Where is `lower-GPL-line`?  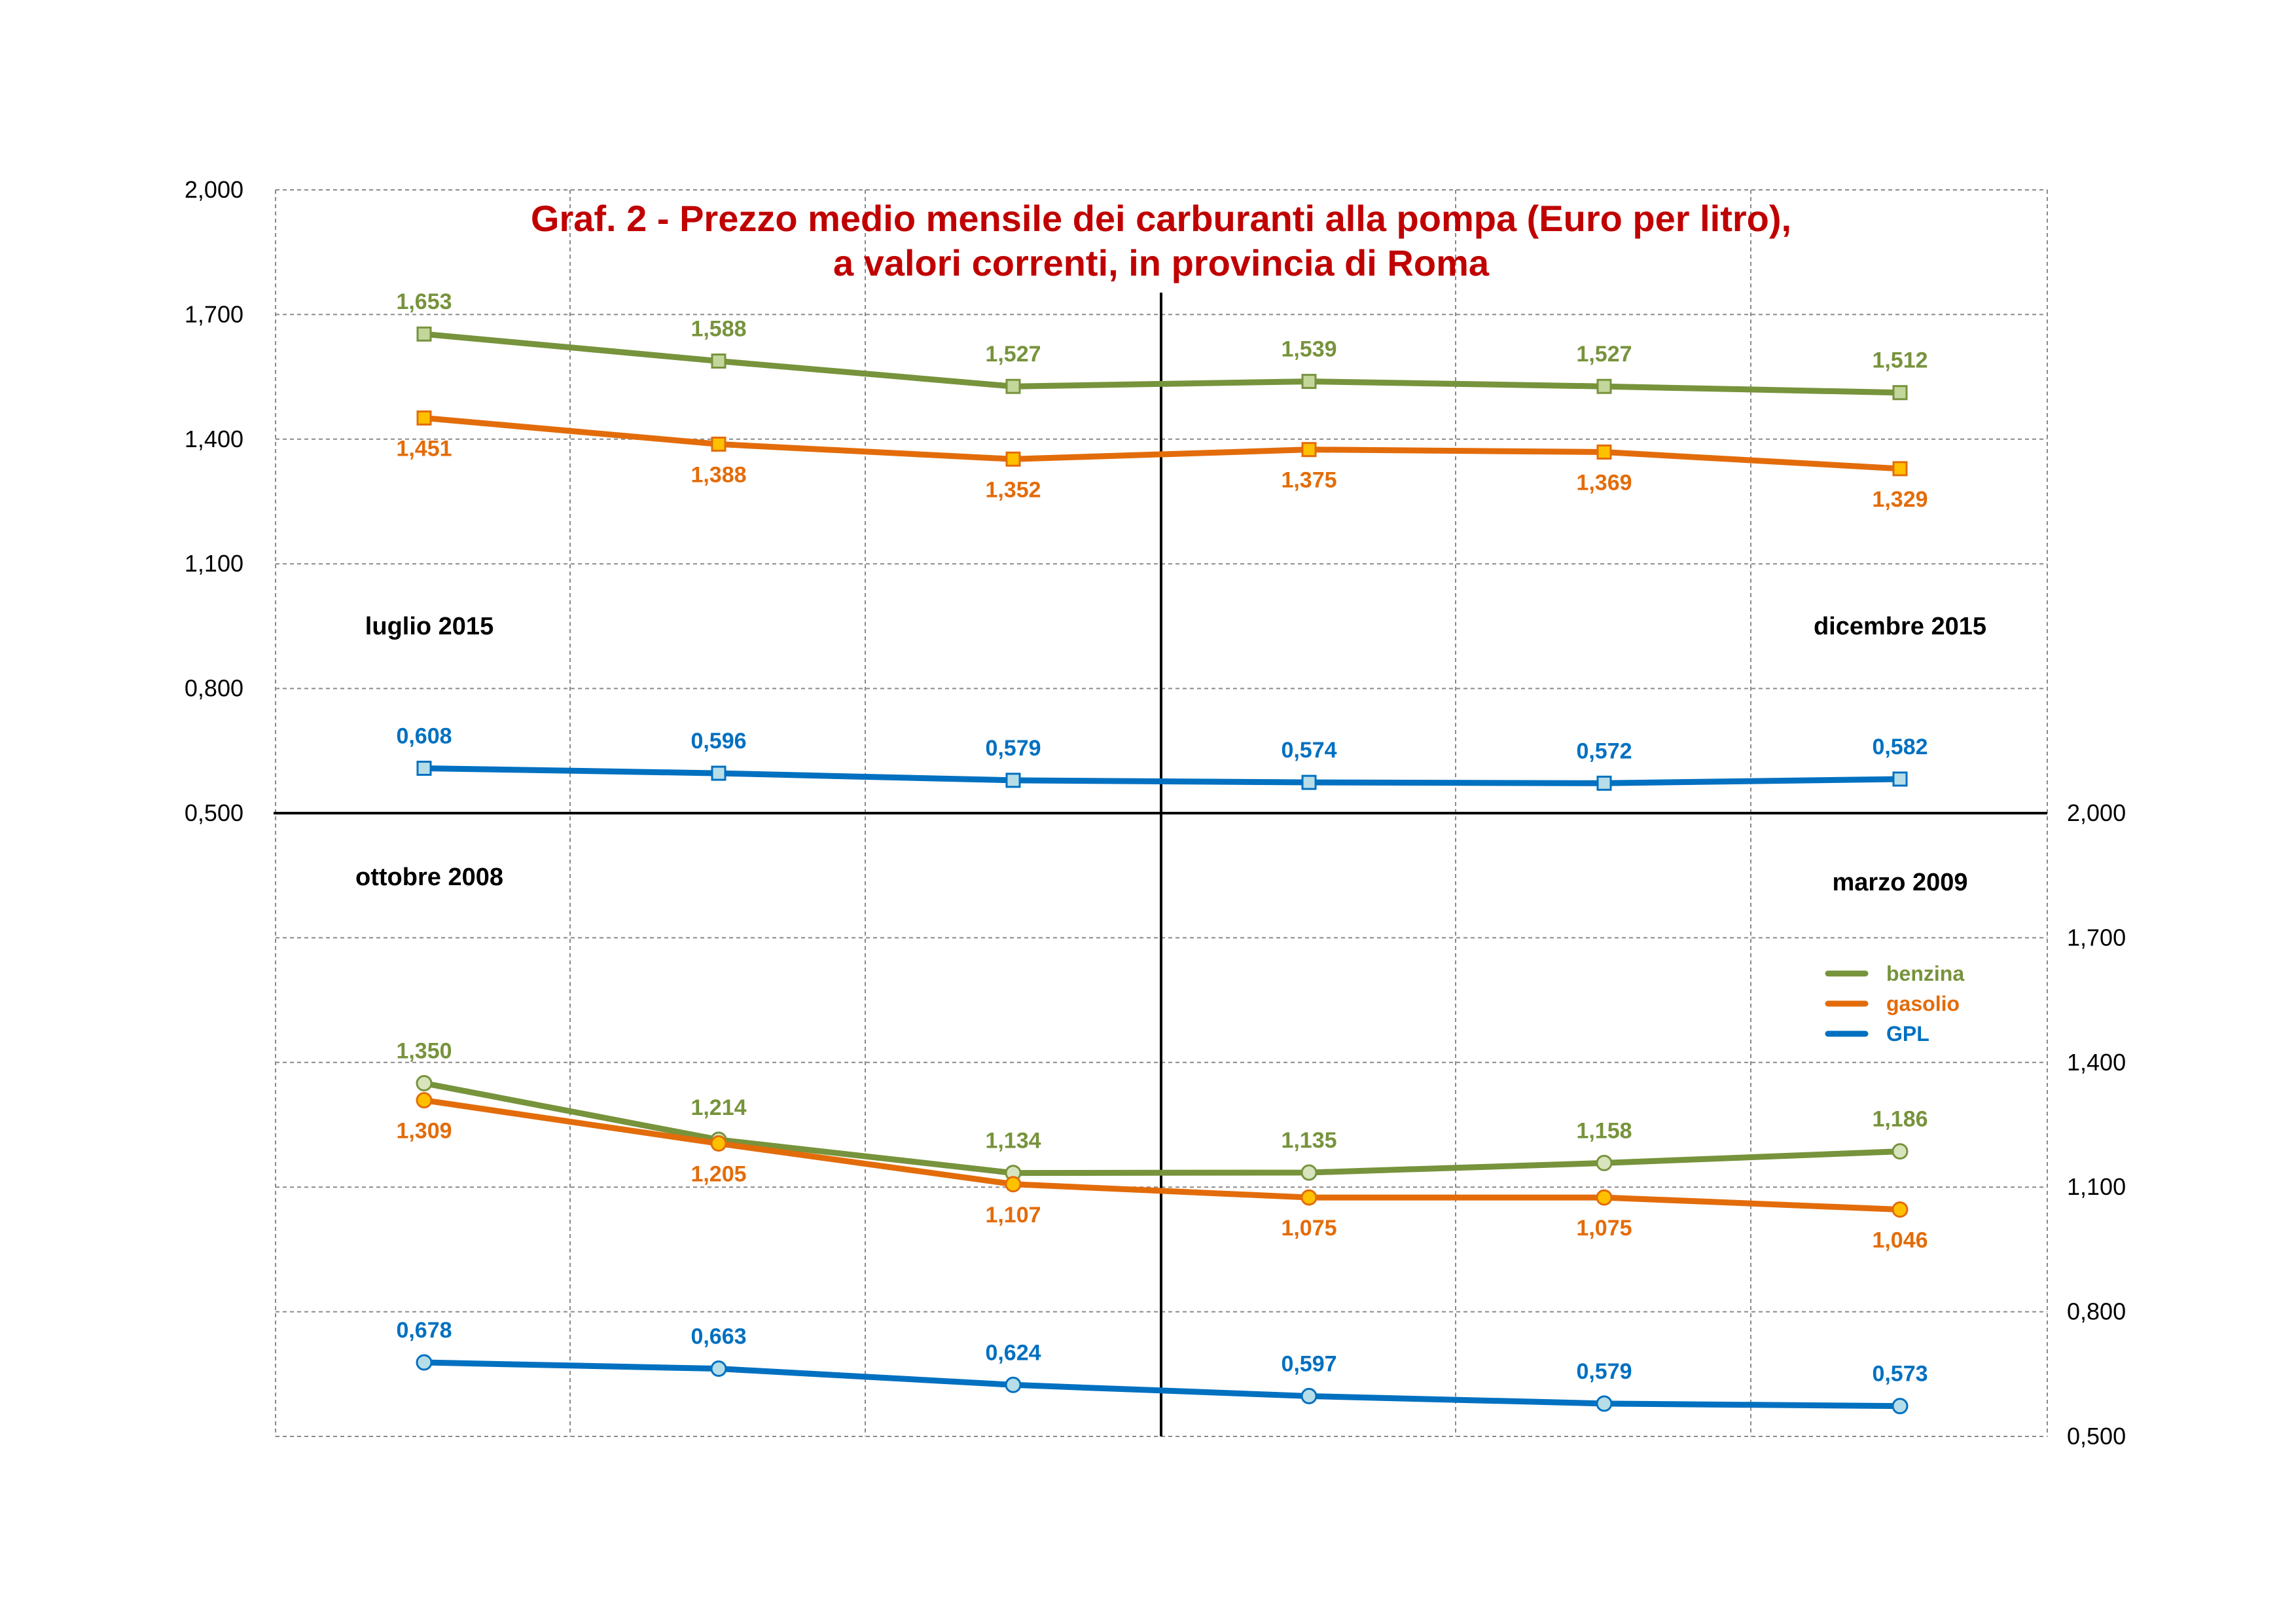
lower-GPL-line is located at coordinates (1162, 1384).